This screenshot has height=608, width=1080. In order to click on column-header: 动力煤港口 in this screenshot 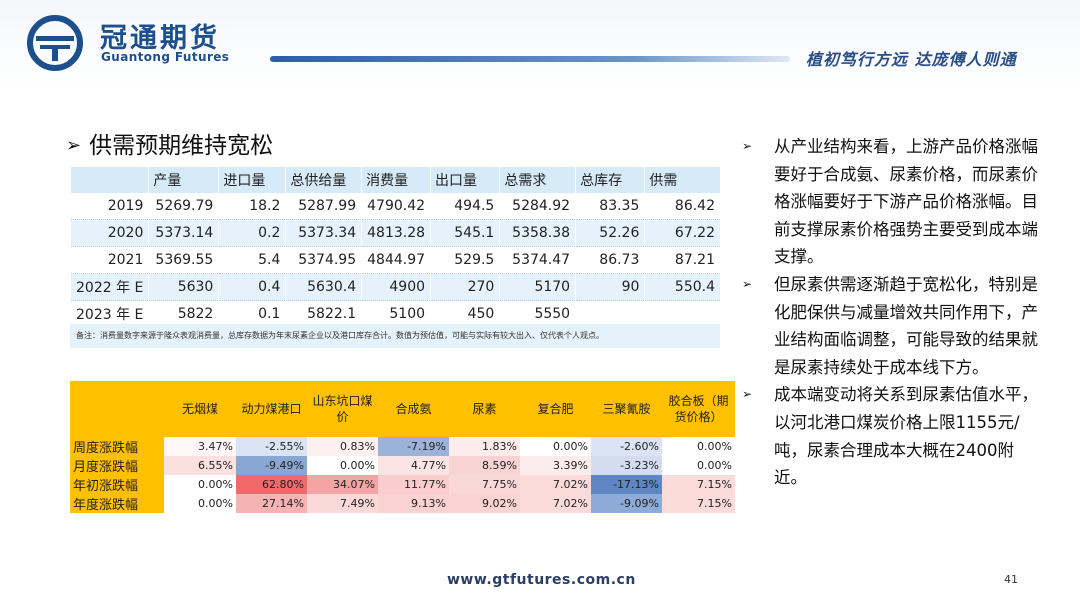, I will do `click(271, 409)`.